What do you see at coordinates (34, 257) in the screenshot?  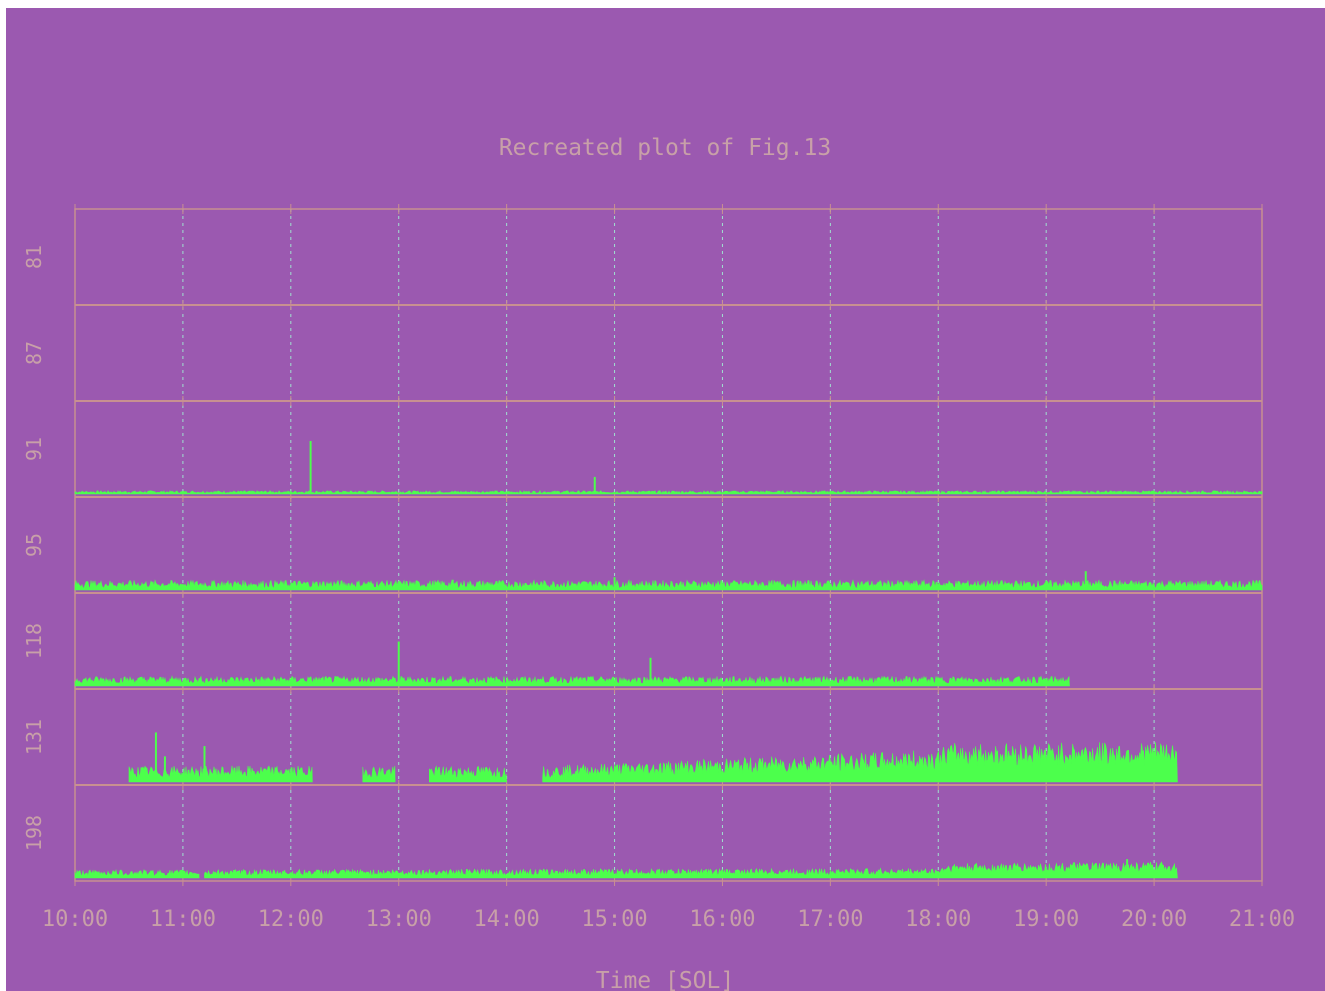 I see `panel-label: 81` at bounding box center [34, 257].